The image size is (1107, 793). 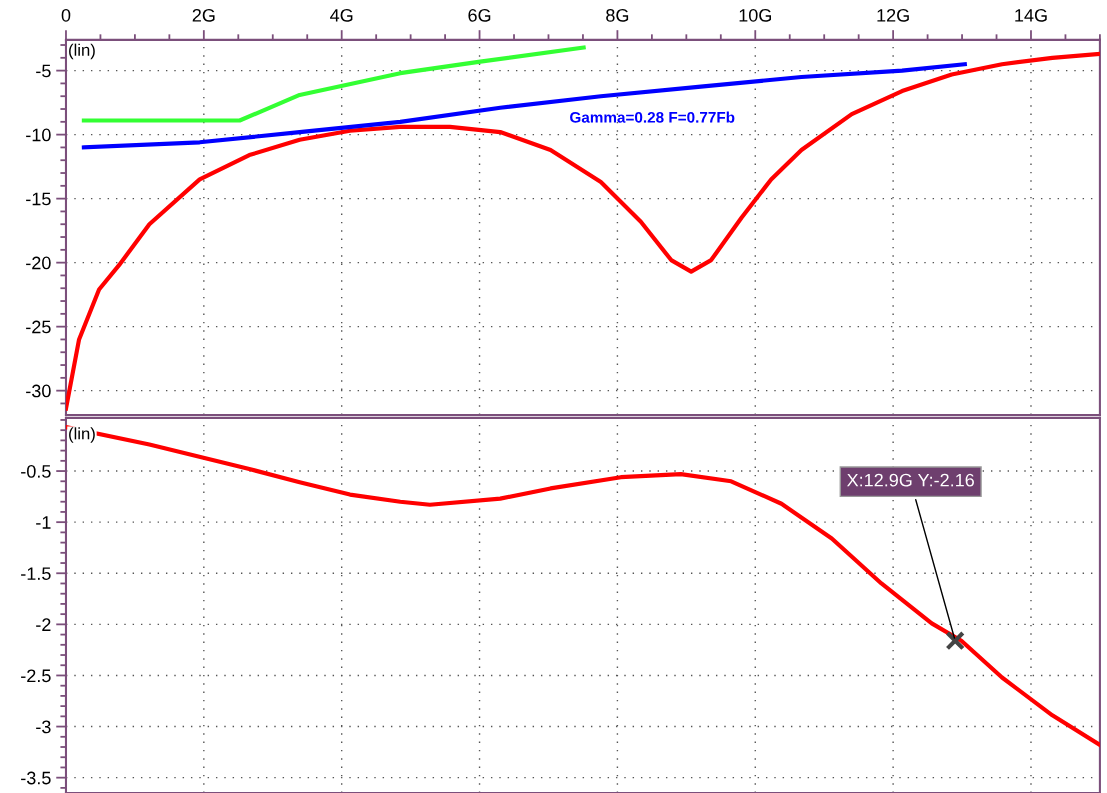 I want to click on y-tick-label: -5, so click(x=43, y=71).